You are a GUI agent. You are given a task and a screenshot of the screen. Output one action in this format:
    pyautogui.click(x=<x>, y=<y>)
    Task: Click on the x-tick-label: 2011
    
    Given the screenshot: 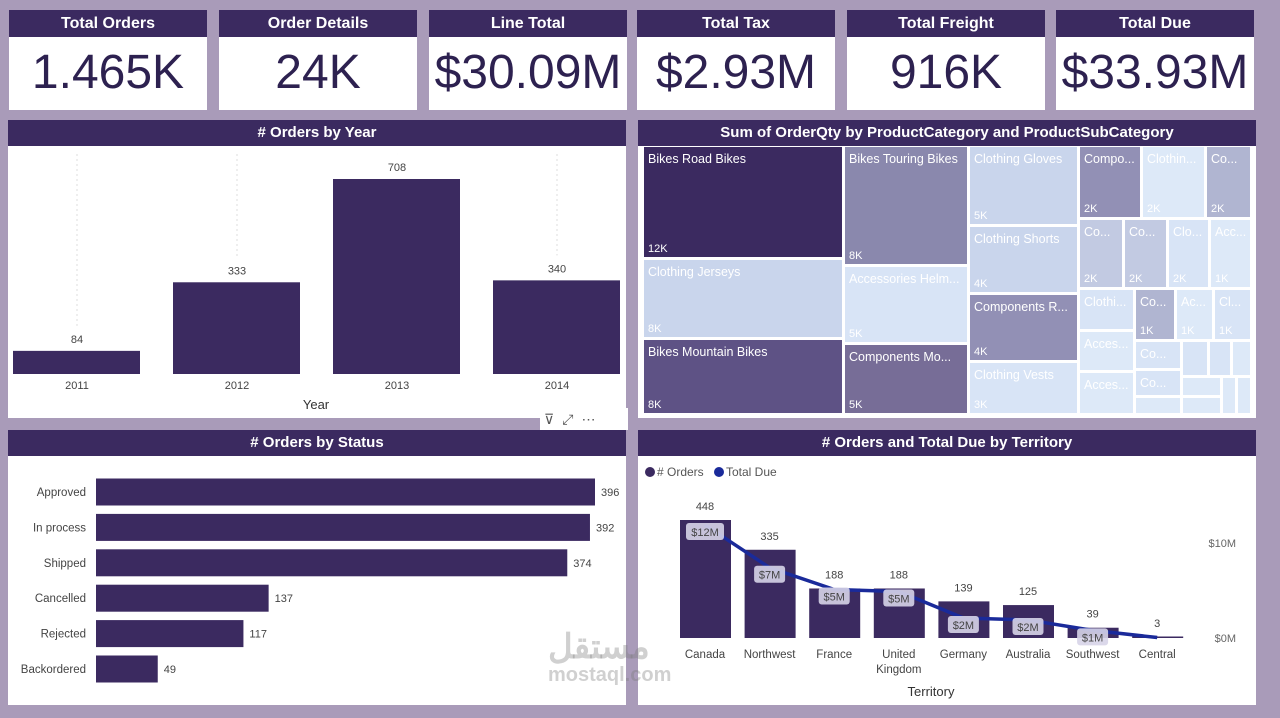 What is the action you would take?
    pyautogui.click(x=77, y=386)
    